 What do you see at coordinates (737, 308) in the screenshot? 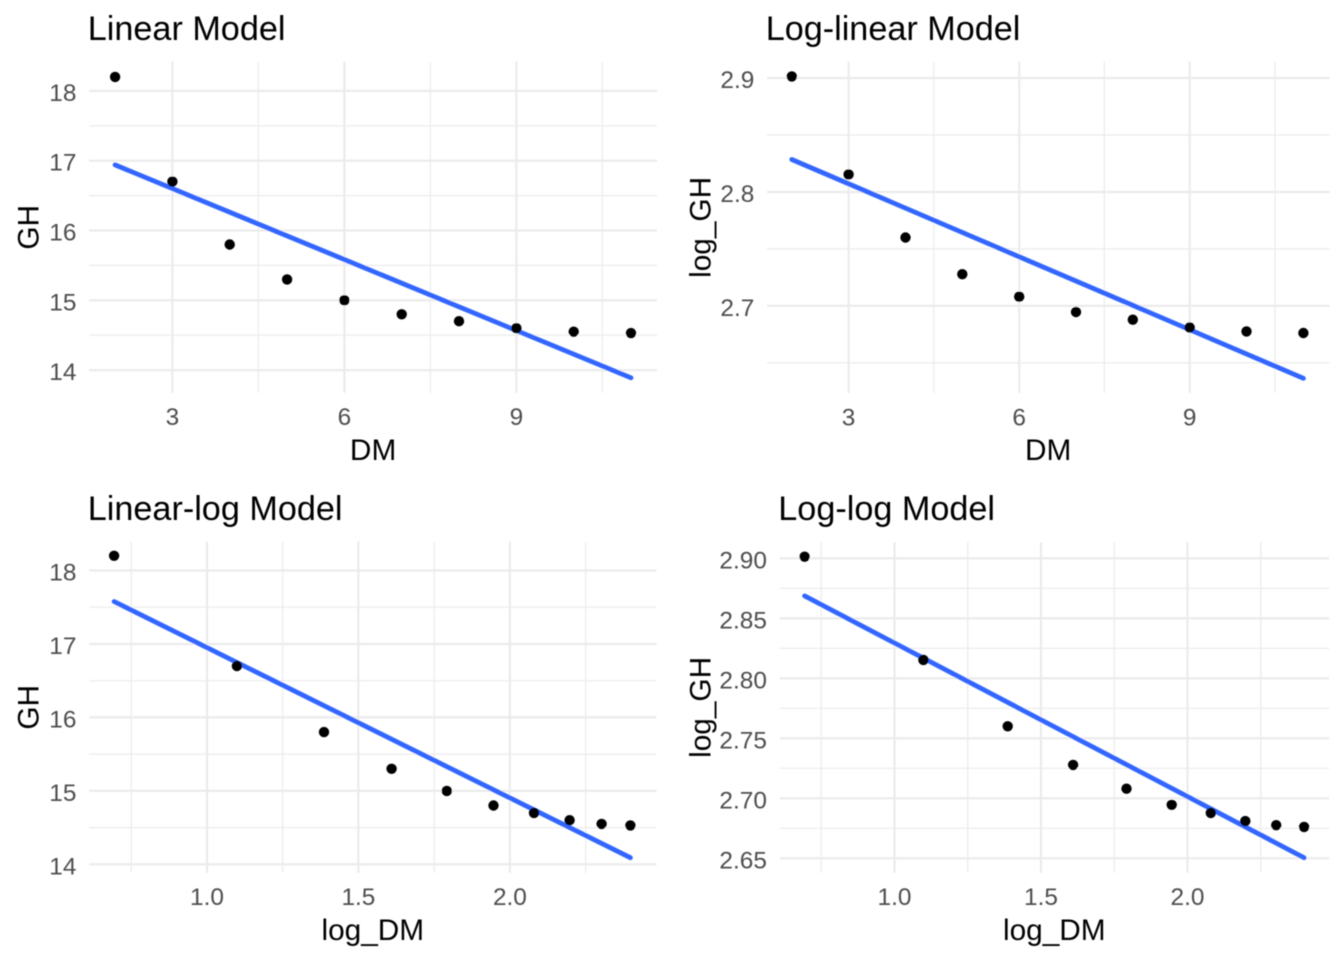
I see `svg-text: 2.7` at bounding box center [737, 308].